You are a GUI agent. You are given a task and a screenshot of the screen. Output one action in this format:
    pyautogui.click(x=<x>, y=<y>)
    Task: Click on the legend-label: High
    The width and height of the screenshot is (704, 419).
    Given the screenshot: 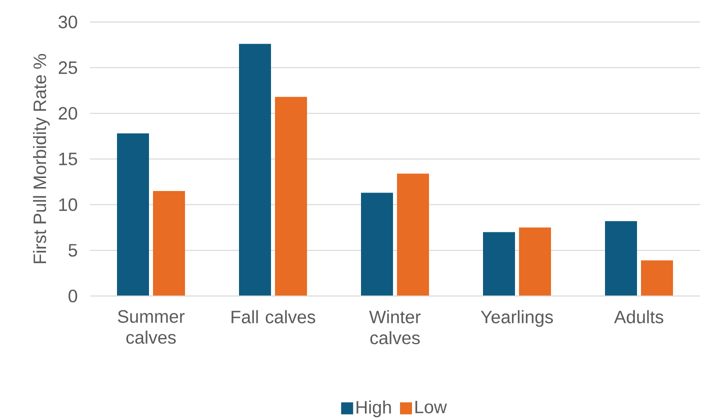 What is the action you would take?
    pyautogui.click(x=373, y=409)
    